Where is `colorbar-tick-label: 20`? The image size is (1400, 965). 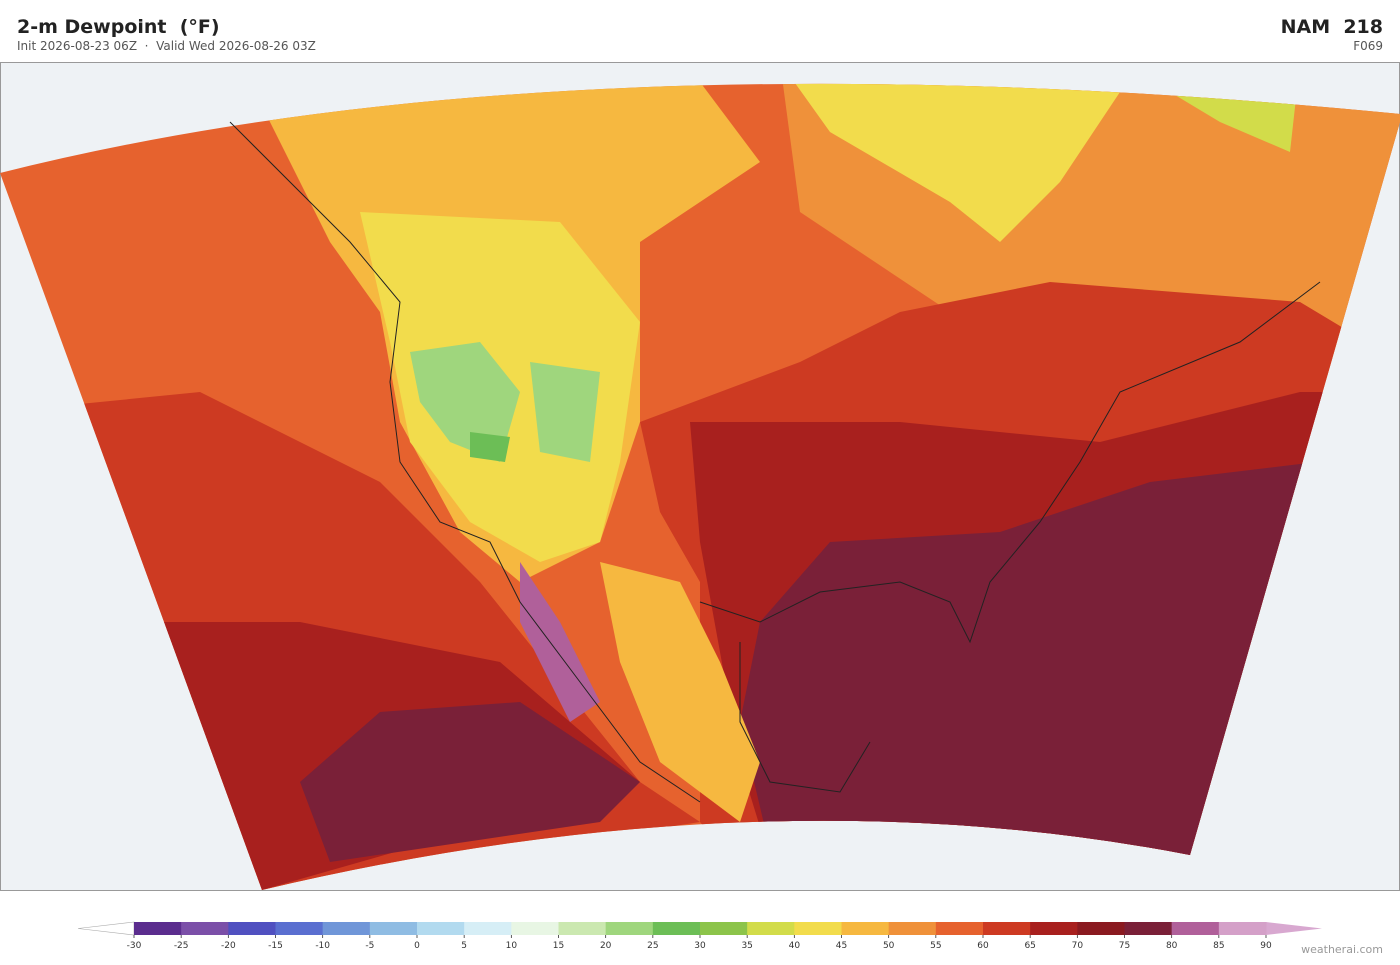
colorbar-tick-label: 20 is located at coordinates (606, 946).